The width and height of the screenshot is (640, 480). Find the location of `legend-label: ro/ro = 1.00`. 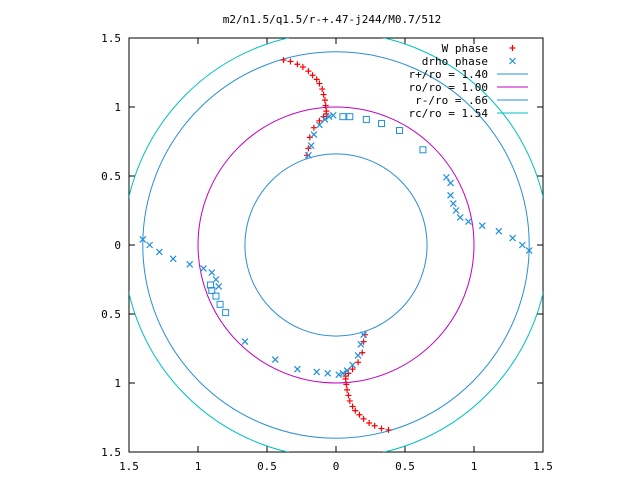

legend-label: ro/ro = 1.00 is located at coordinates (448, 87).